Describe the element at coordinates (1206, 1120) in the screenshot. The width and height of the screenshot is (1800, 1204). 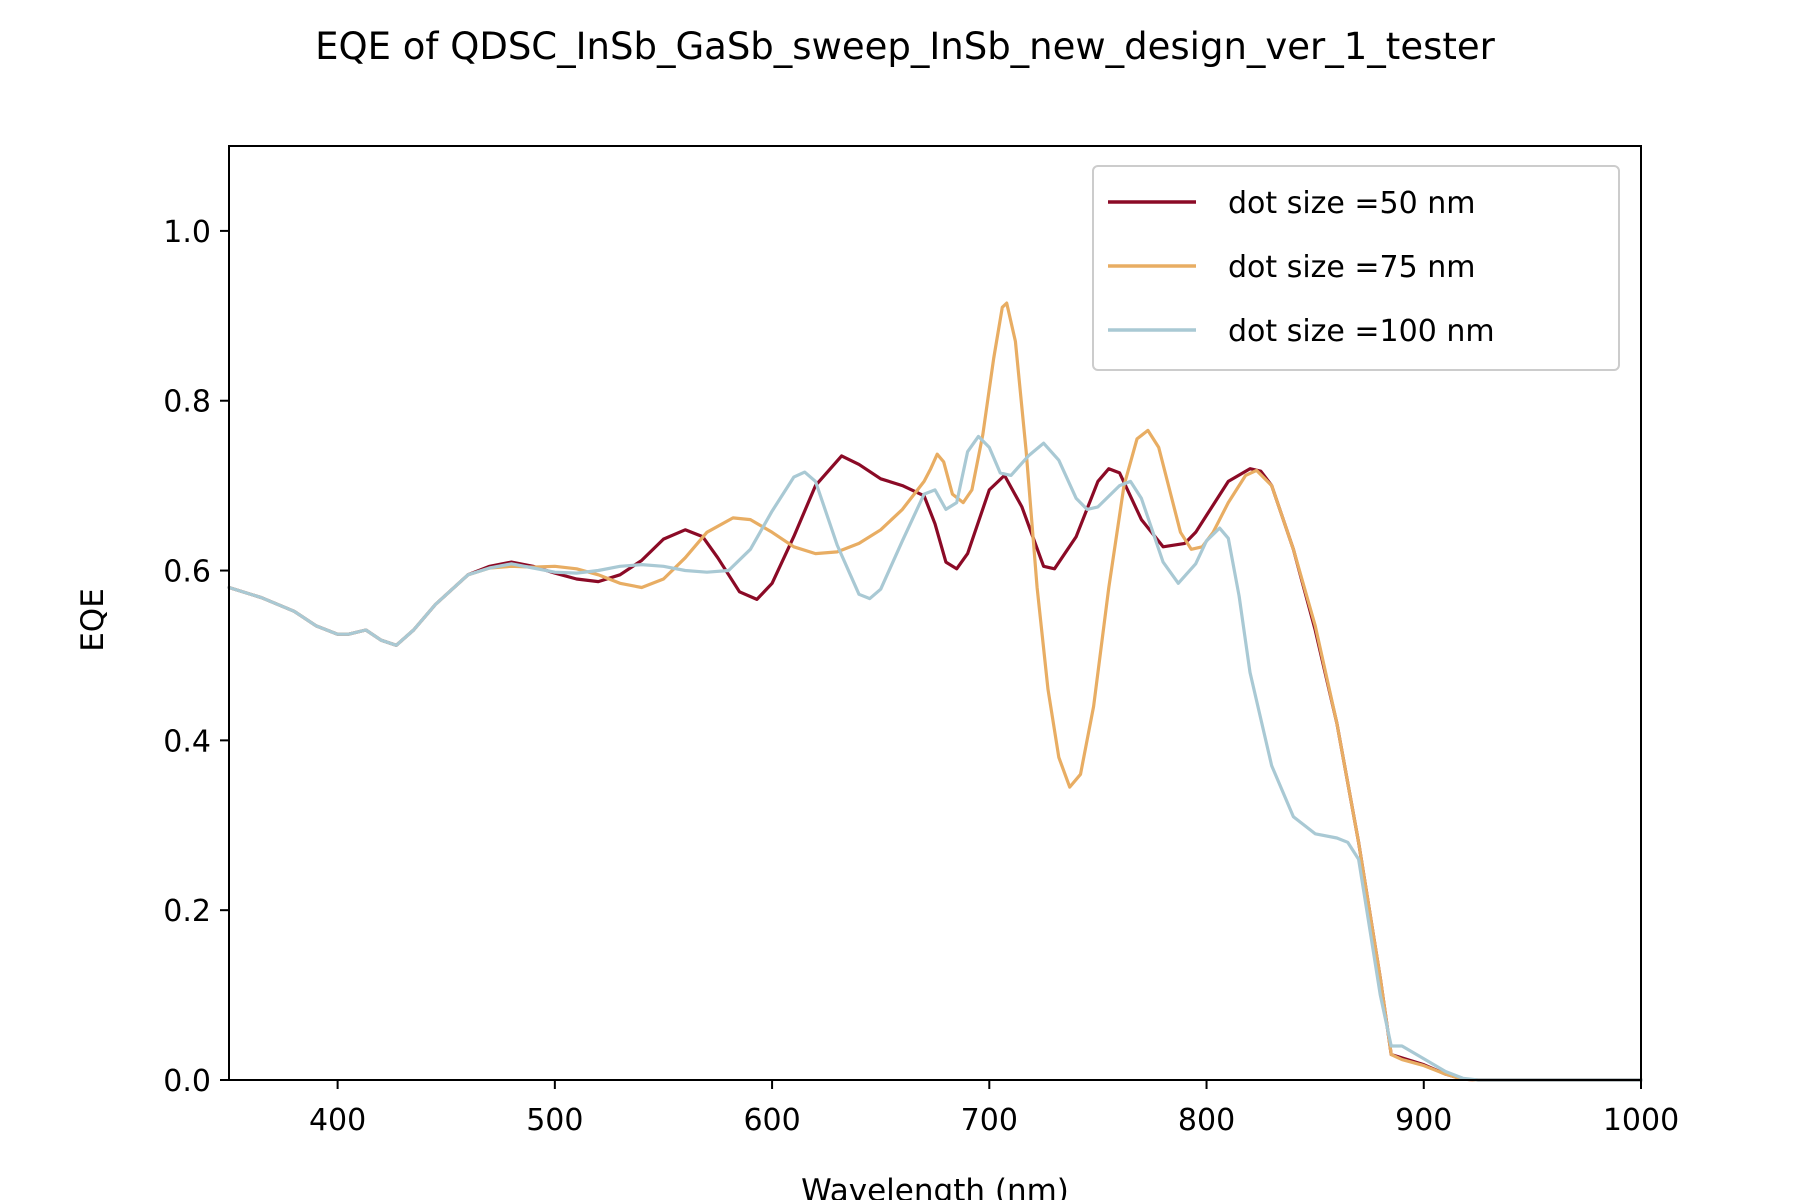
I see `x-tick-label: 800` at that location.